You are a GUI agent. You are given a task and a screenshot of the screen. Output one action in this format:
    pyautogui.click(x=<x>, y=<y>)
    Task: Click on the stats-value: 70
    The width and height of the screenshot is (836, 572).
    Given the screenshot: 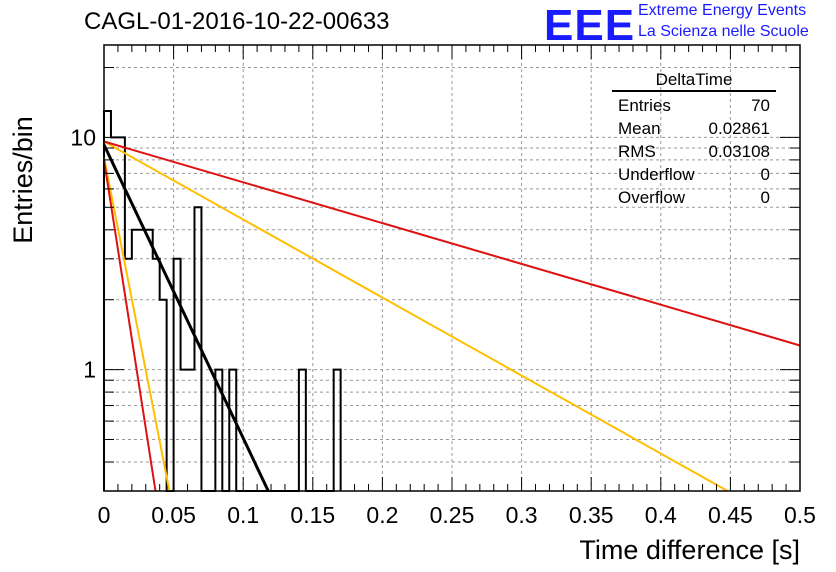 What is the action you would take?
    pyautogui.click(x=760, y=105)
    